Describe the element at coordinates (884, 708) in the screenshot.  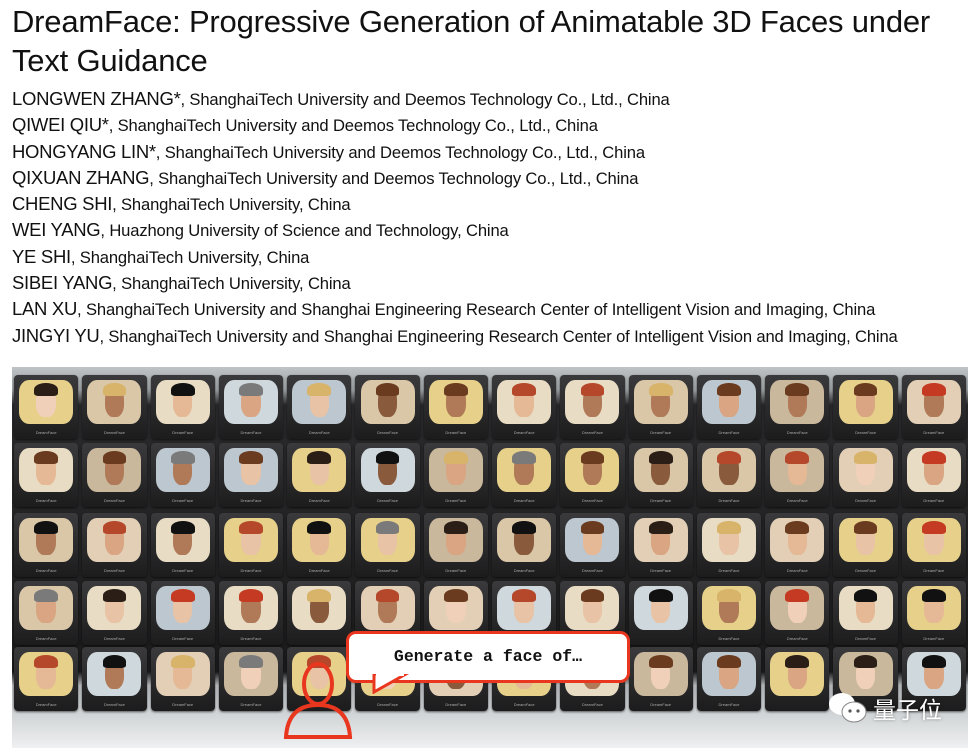
I see `watermark: 量子位` at that location.